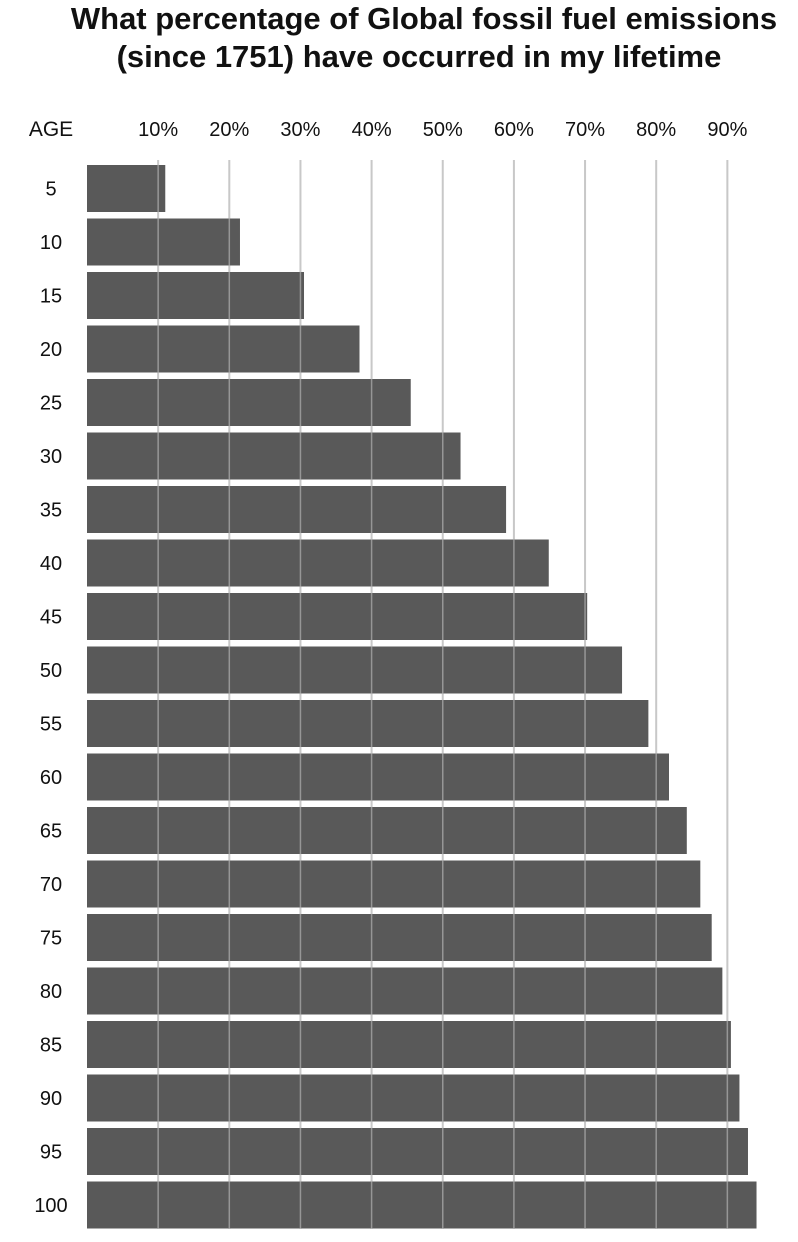  Describe the element at coordinates (50, 190) in the screenshot. I see `y-tick-label: 5` at that location.